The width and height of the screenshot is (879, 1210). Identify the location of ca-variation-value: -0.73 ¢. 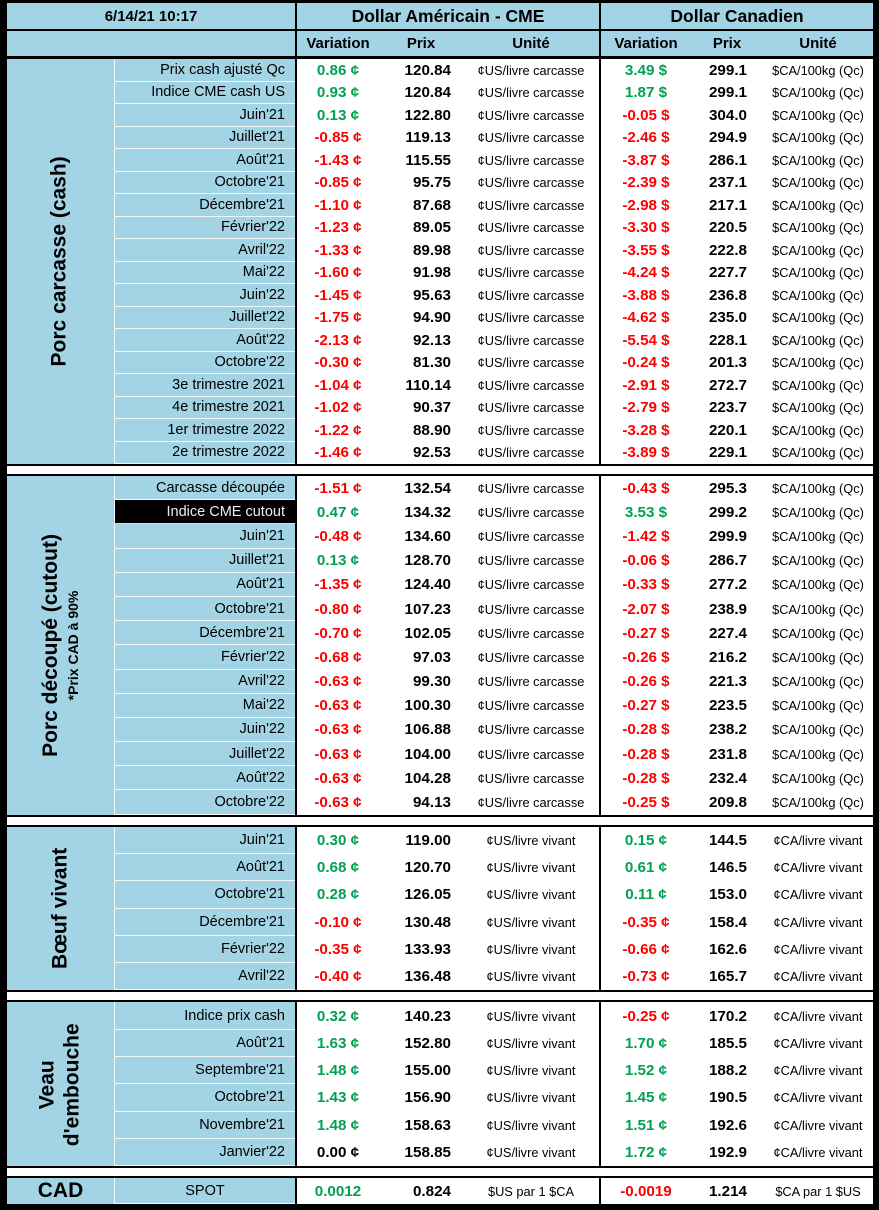
(645, 977).